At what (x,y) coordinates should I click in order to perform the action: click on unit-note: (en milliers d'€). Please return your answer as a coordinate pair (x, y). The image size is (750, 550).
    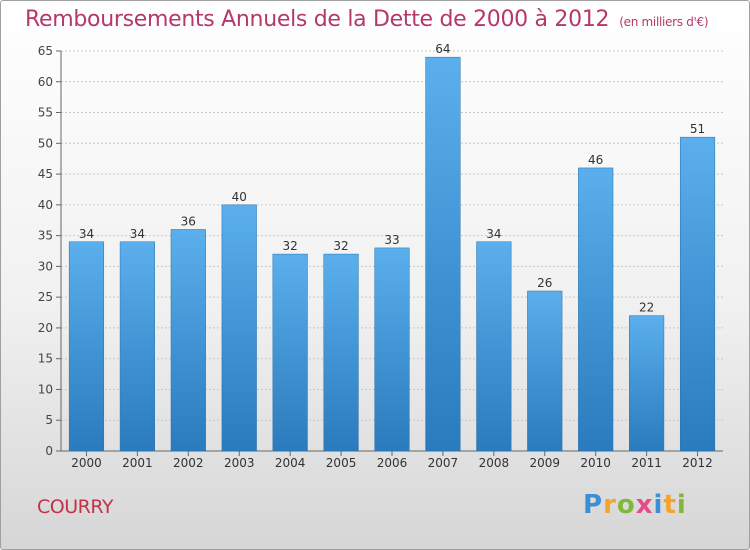
    Looking at the image, I should click on (664, 22).